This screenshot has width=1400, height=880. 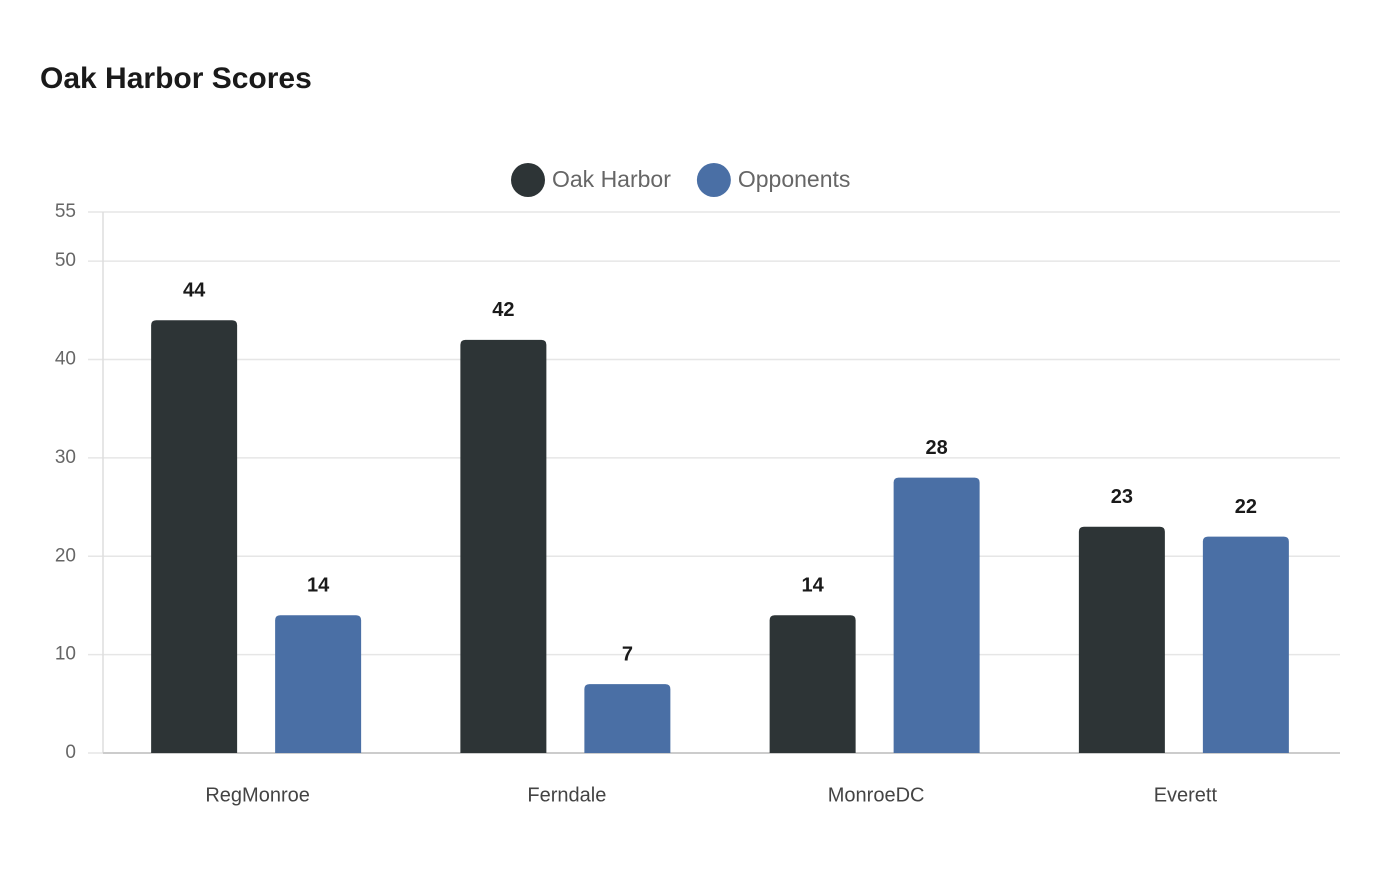 I want to click on y-tick-label: 55, so click(x=65, y=211).